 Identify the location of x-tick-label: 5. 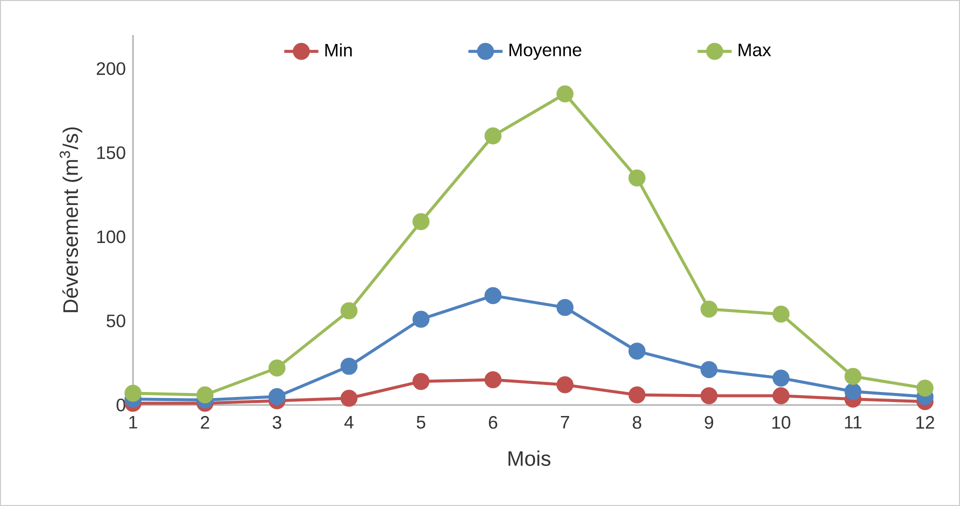
(421, 422).